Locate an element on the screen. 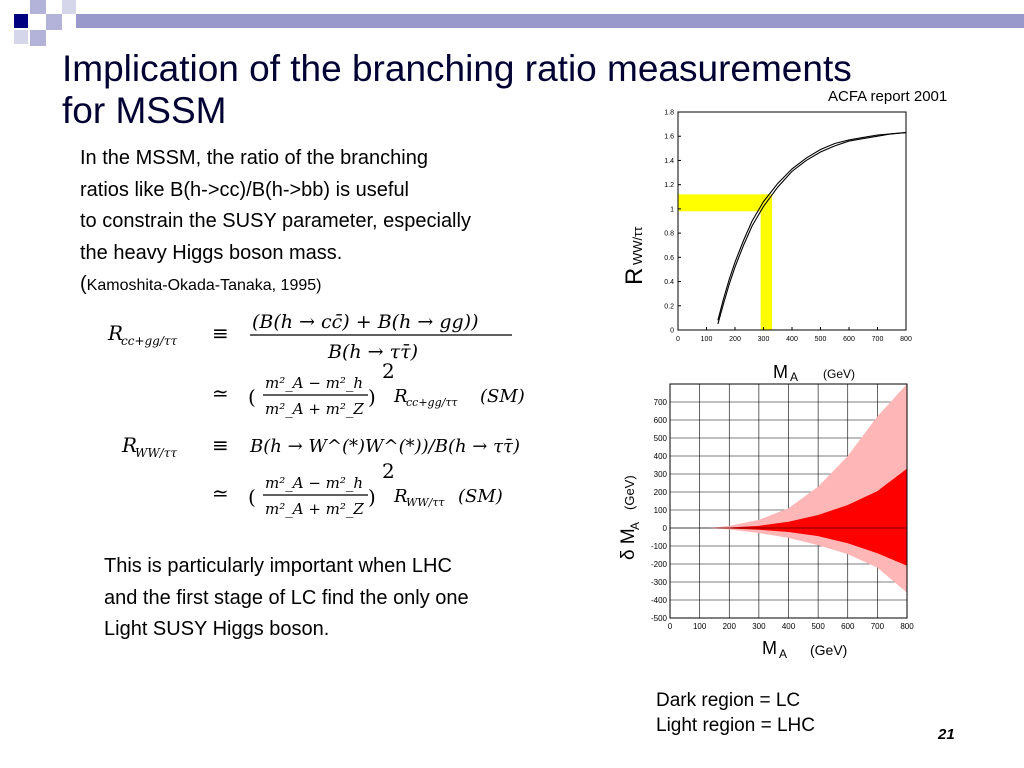 This screenshot has width=1024, height=768. paren-right-1: ) is located at coordinates (372, 397).